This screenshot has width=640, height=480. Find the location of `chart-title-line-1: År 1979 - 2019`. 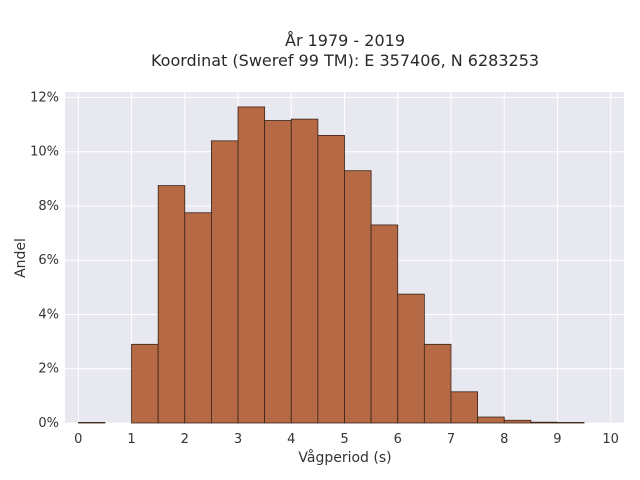

chart-title-line-1: År 1979 - 2019 is located at coordinates (345, 40).